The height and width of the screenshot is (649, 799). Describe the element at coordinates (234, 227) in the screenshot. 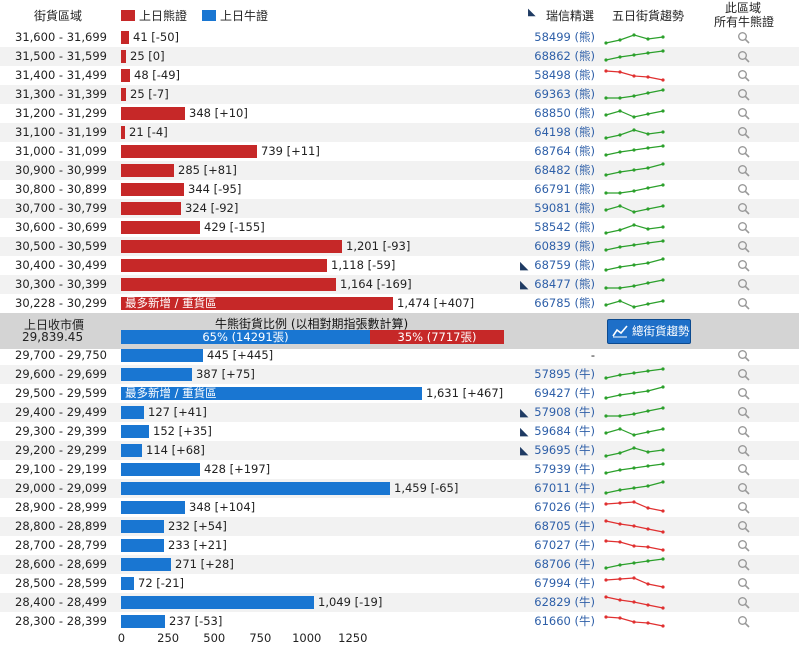

I see `value-label: 429 [-155]` at that location.